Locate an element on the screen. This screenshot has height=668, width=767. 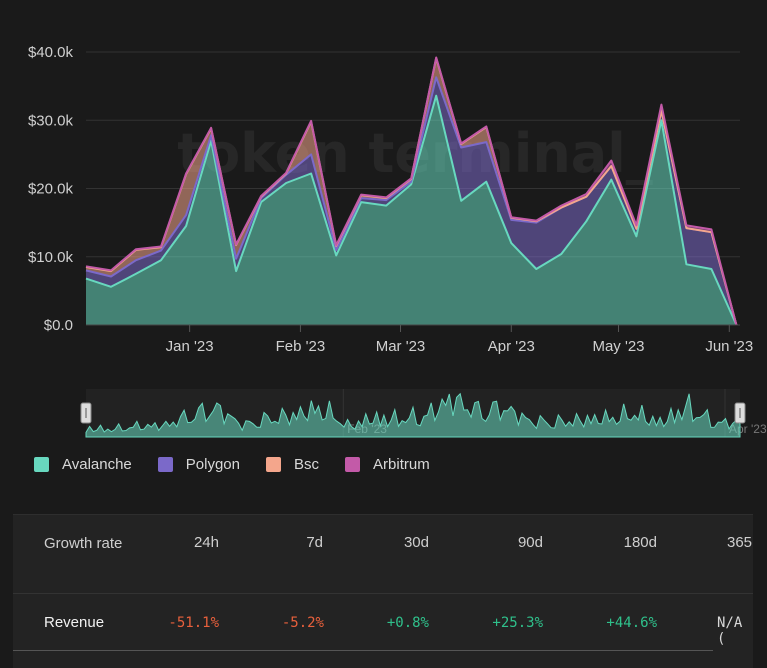
legend-item-bsc: Bsc is located at coordinates (292, 464).